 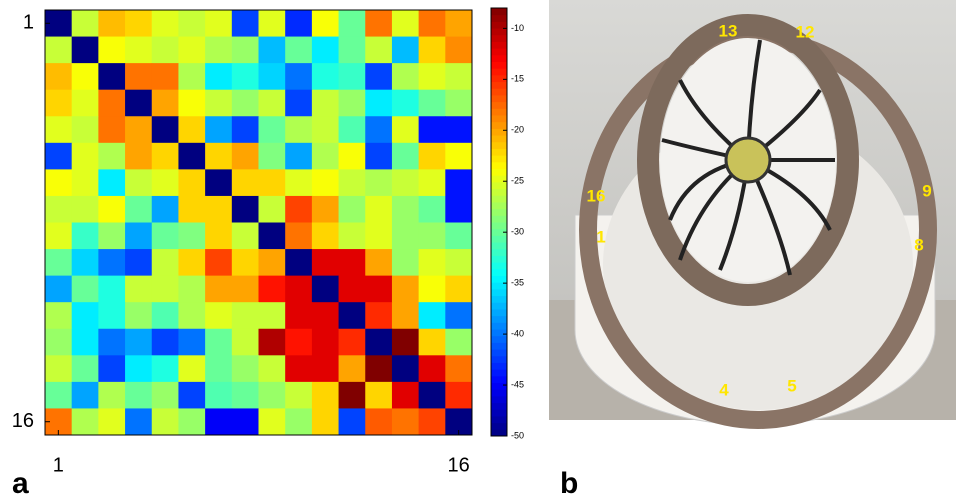 I want to click on colorbar-tick-label: -50, so click(x=517, y=435).